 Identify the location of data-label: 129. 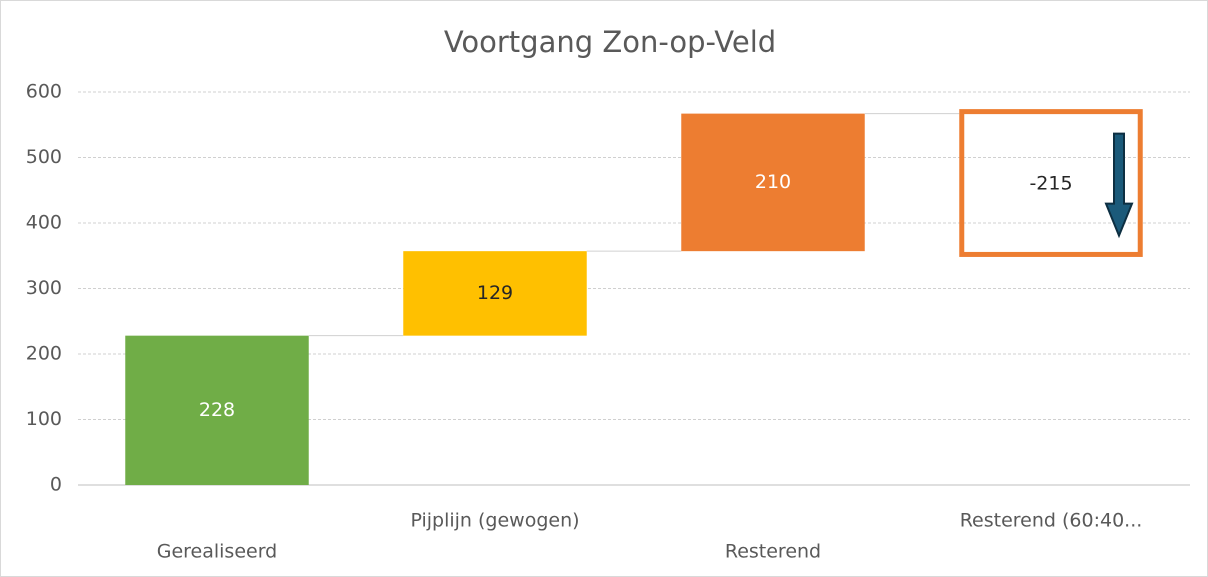
(495, 293).